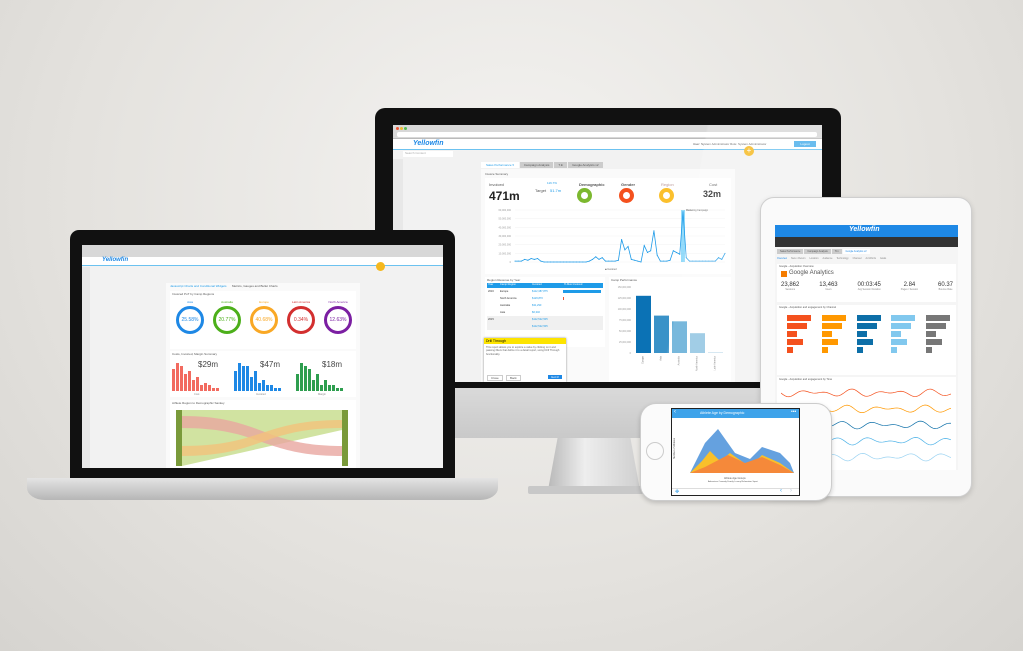  I want to click on tablet-subtab: Ad Words, so click(870, 258).